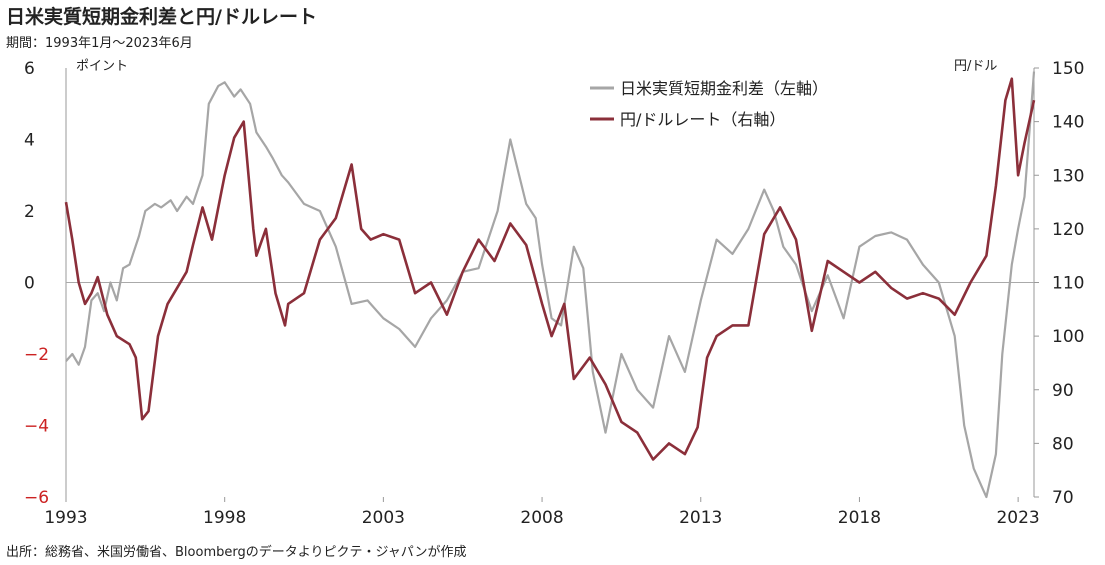 The width and height of the screenshot is (1105, 565). What do you see at coordinates (29, 69) in the screenshot?
I see `left-tick-label: 6` at bounding box center [29, 69].